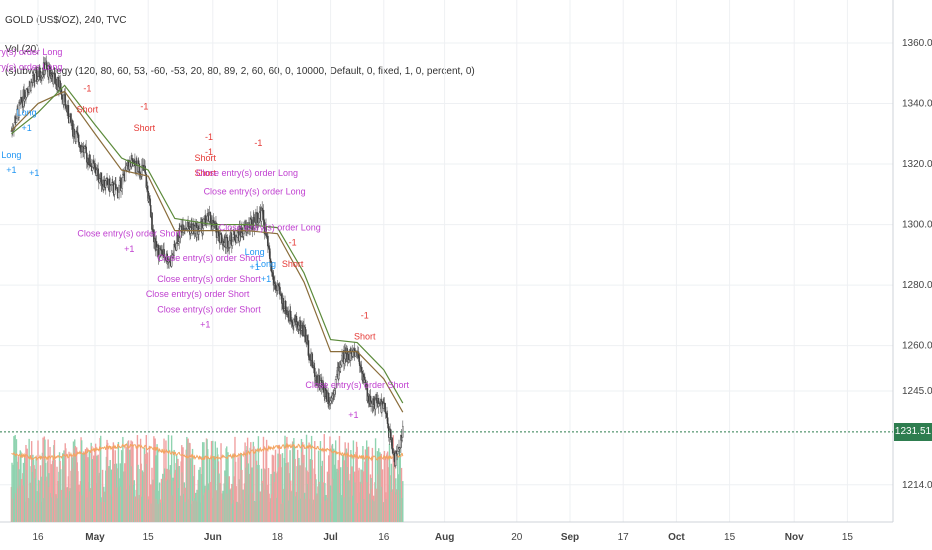 The width and height of the screenshot is (932, 550). Describe the element at coordinates (517, 537) in the screenshot. I see `x-tick-label: 20` at that location.